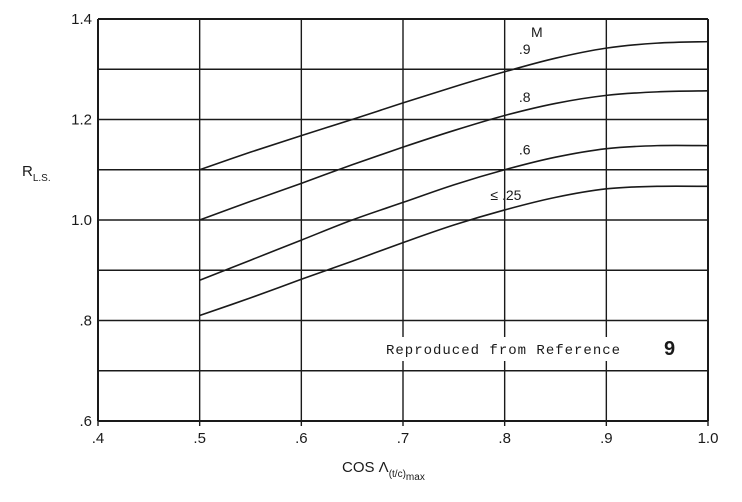  What do you see at coordinates (403, 438) in the screenshot?
I see `x-tick-label: .7` at bounding box center [403, 438].